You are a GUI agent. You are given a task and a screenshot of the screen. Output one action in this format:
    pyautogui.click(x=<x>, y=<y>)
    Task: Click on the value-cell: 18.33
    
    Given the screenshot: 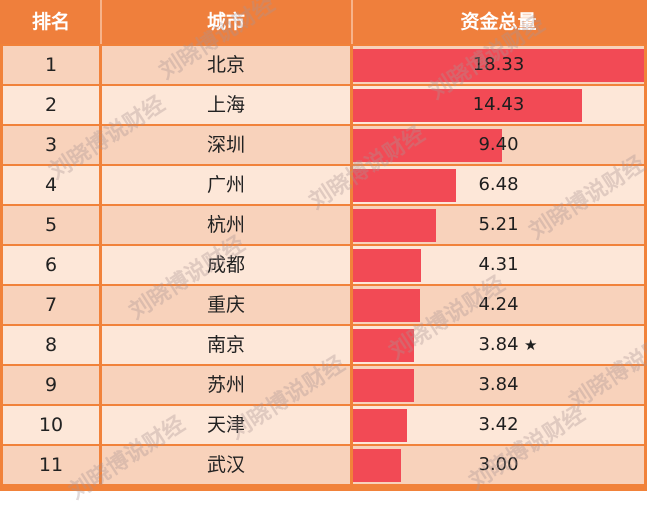 What is the action you would take?
    pyautogui.click(x=498, y=65)
    